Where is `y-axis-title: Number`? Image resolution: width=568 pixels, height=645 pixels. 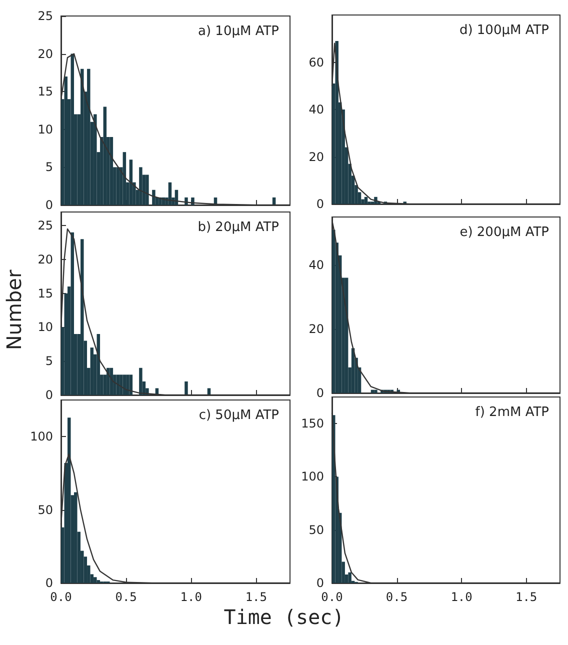
y-axis-title: Number is located at coordinates (14, 310).